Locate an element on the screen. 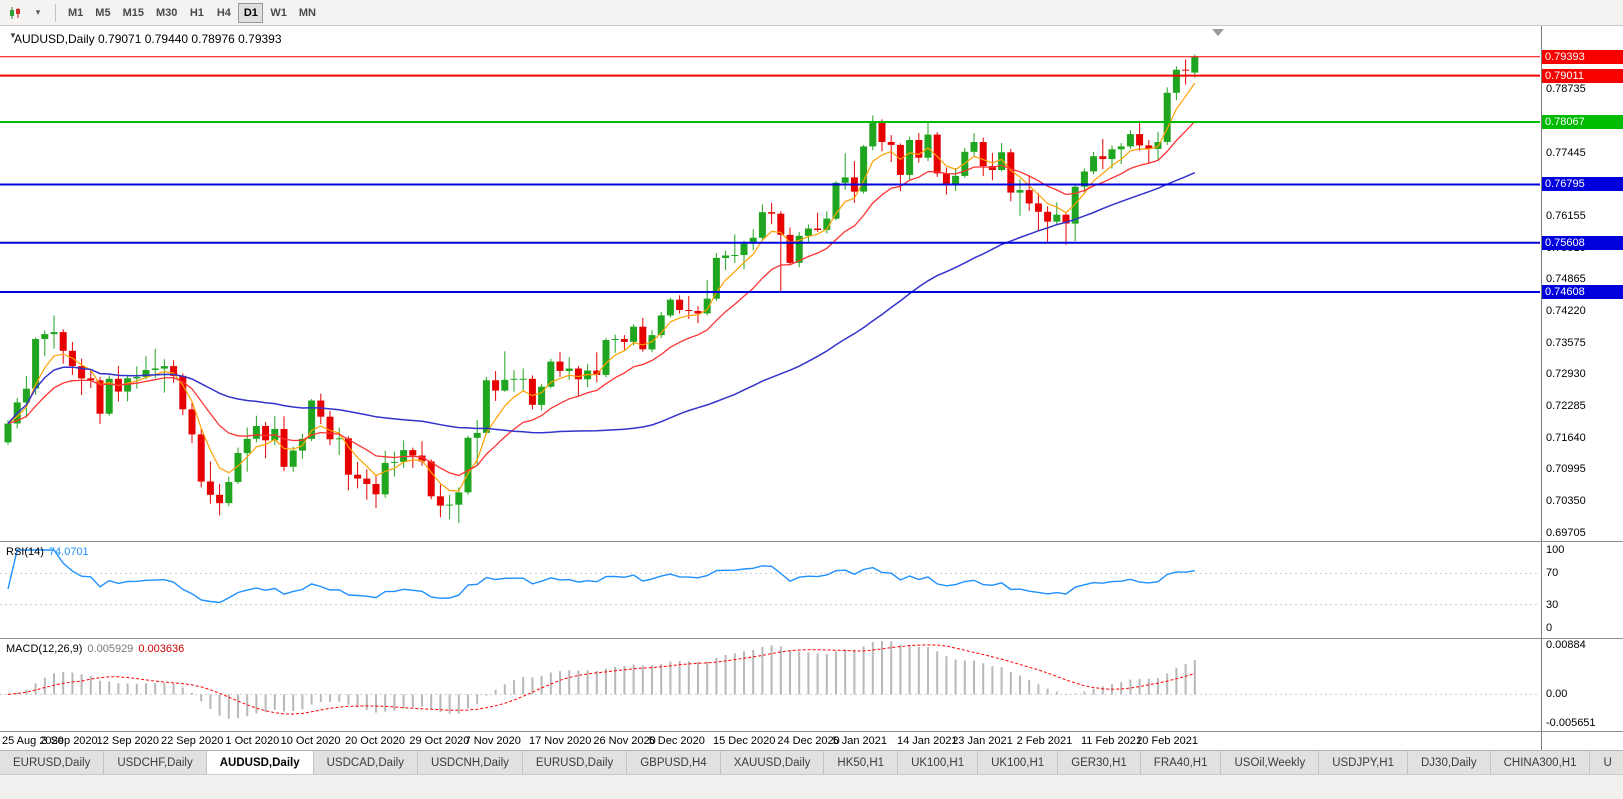 The height and width of the screenshot is (799, 1623). tab-u: U is located at coordinates (1606, 762).